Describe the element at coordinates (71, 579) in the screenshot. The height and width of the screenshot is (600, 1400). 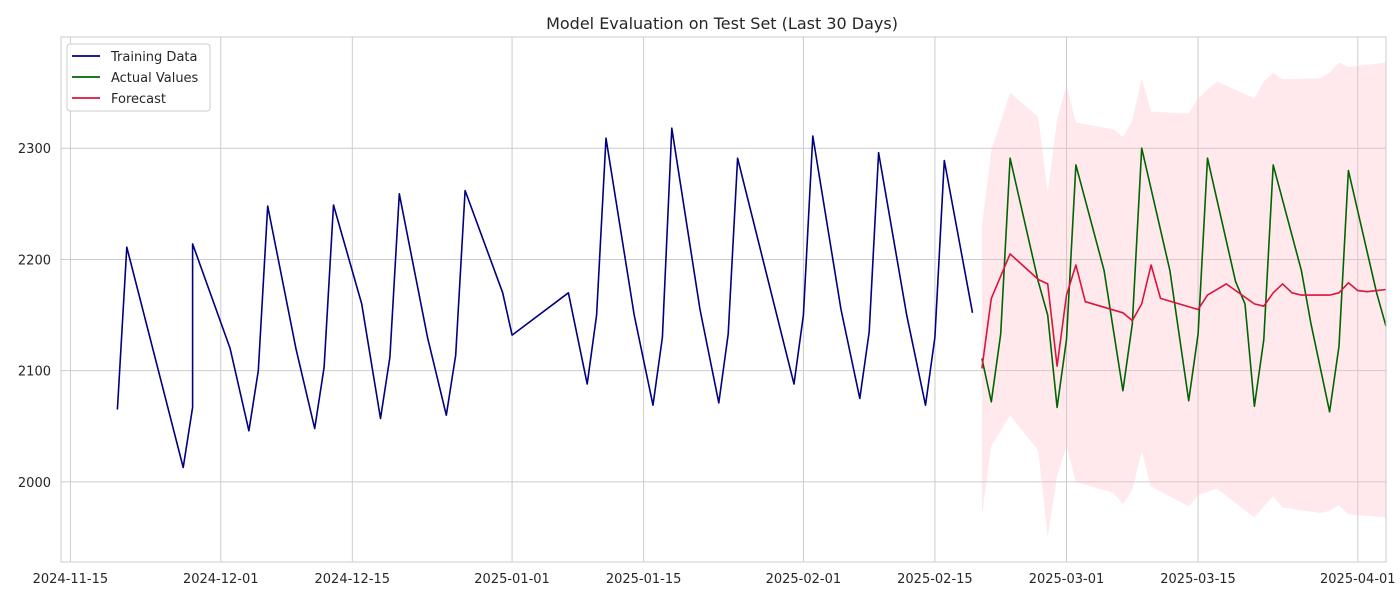
I see `x-tick-label: 2024-11-15` at that location.